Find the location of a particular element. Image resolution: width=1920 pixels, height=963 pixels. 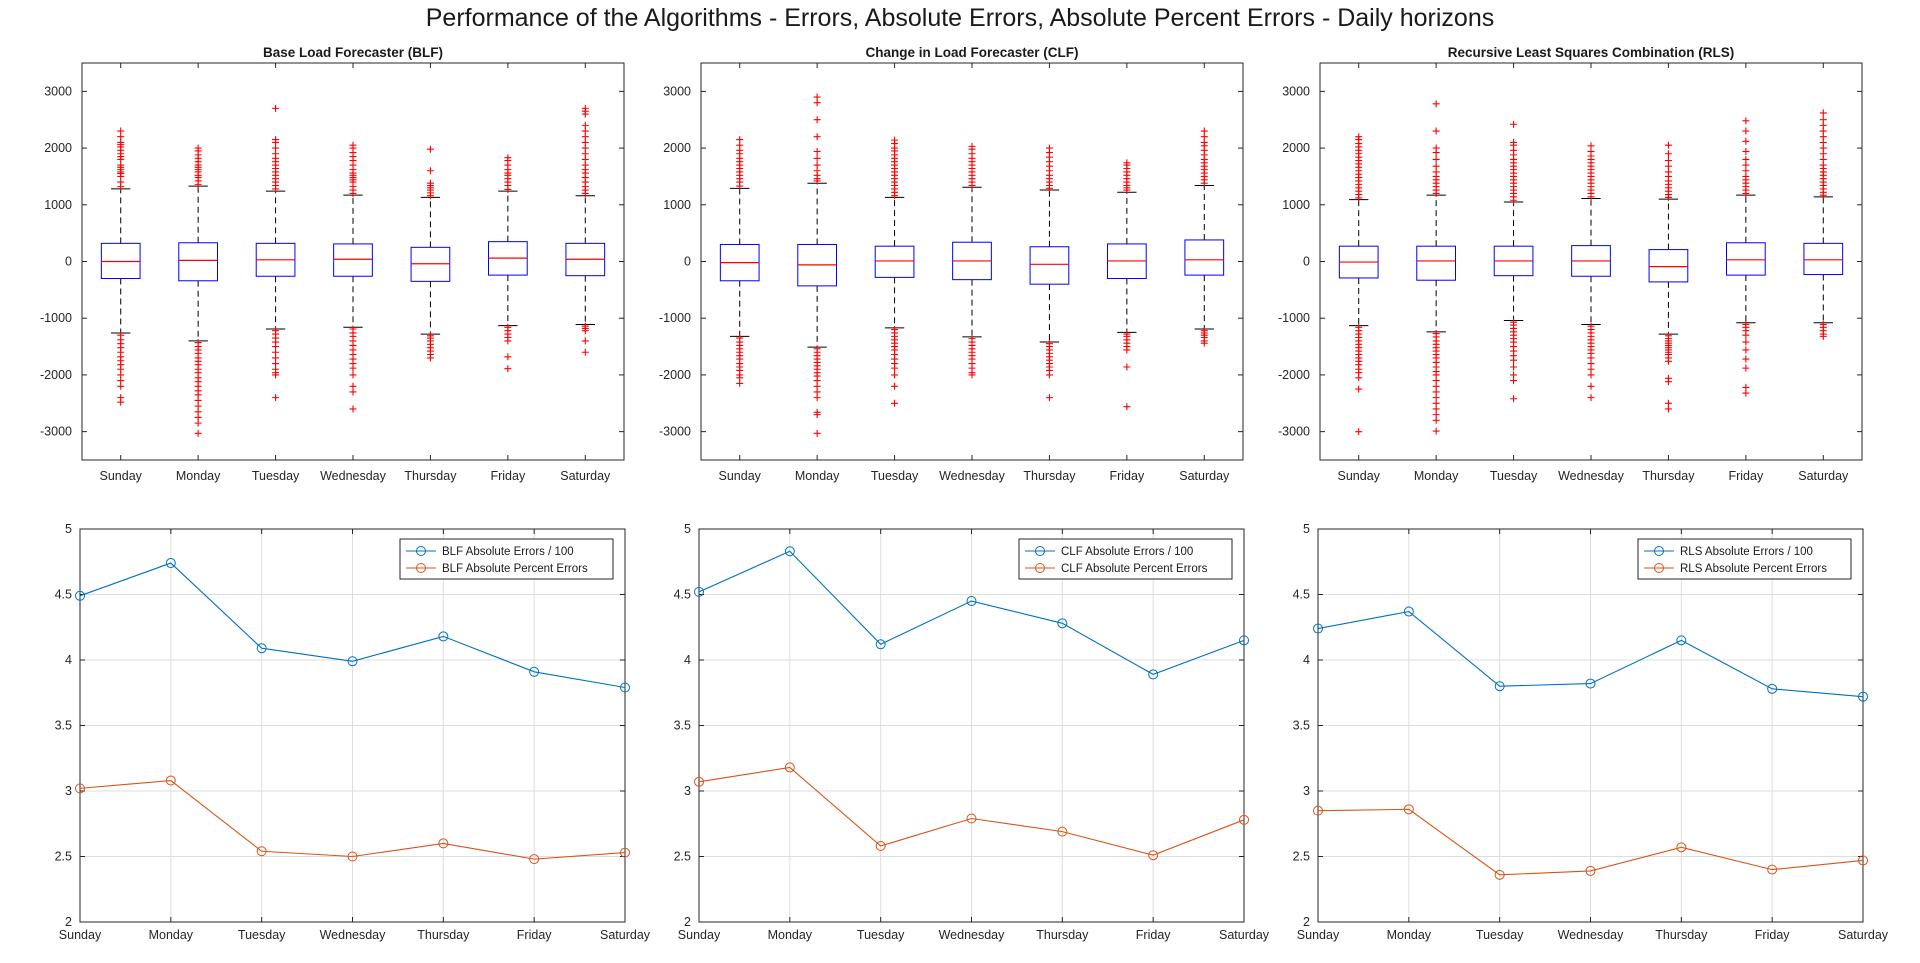

y-tick-label: 0 is located at coordinates (687, 262).